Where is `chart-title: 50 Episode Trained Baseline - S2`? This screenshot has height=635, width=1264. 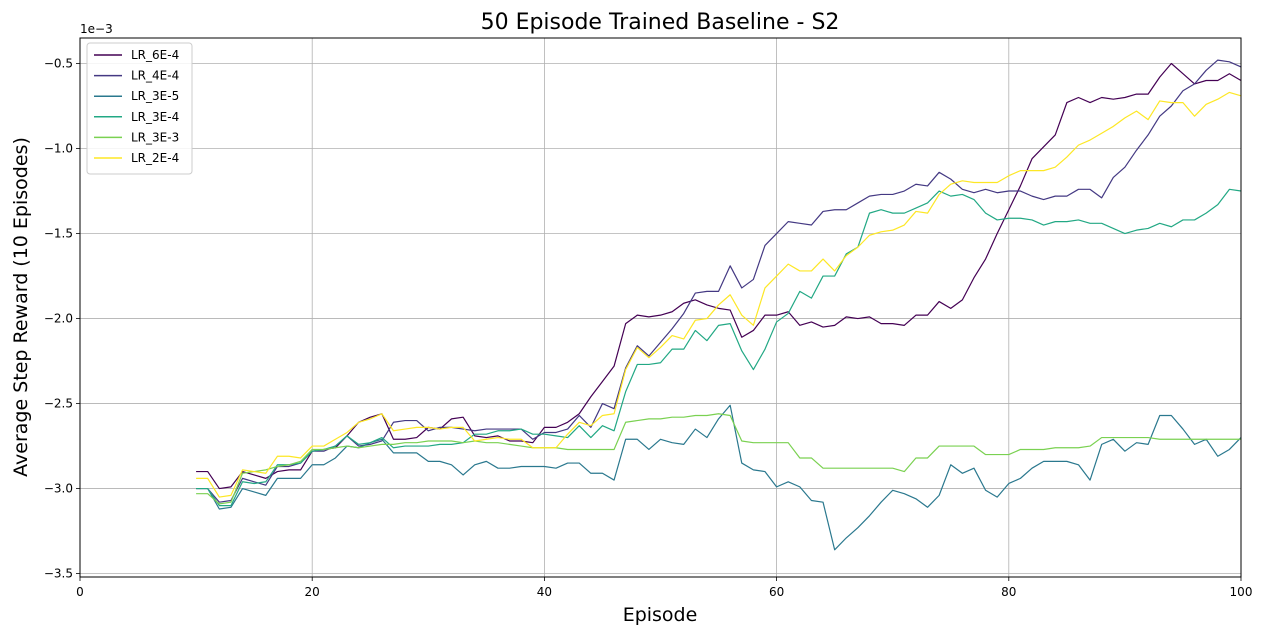
chart-title: 50 Episode Trained Baseline - S2 is located at coordinates (660, 22).